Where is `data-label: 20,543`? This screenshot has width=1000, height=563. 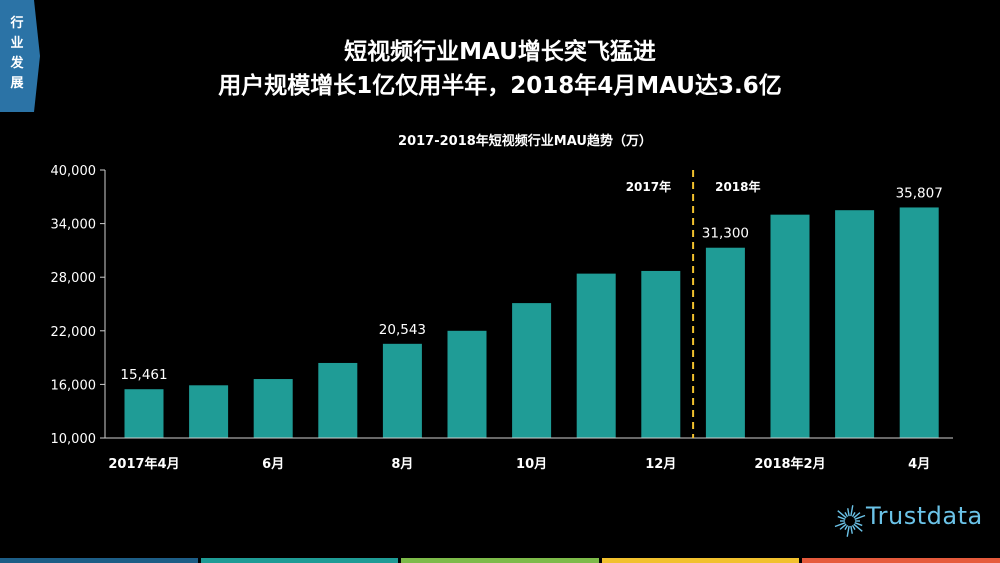 data-label: 20,543 is located at coordinates (402, 330).